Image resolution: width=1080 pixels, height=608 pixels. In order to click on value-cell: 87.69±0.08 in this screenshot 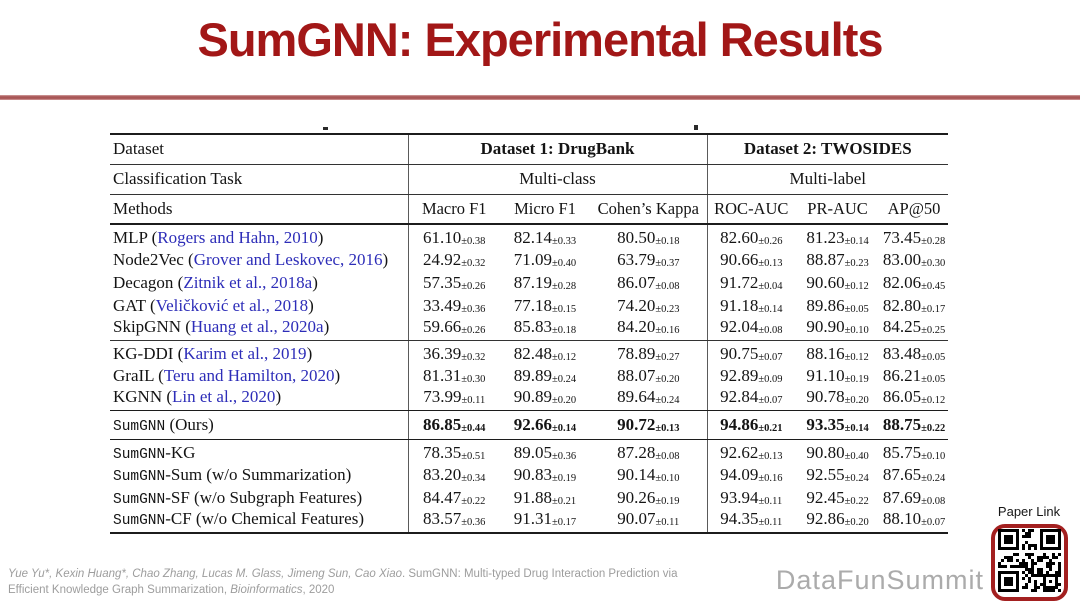, I will do `click(914, 497)`.